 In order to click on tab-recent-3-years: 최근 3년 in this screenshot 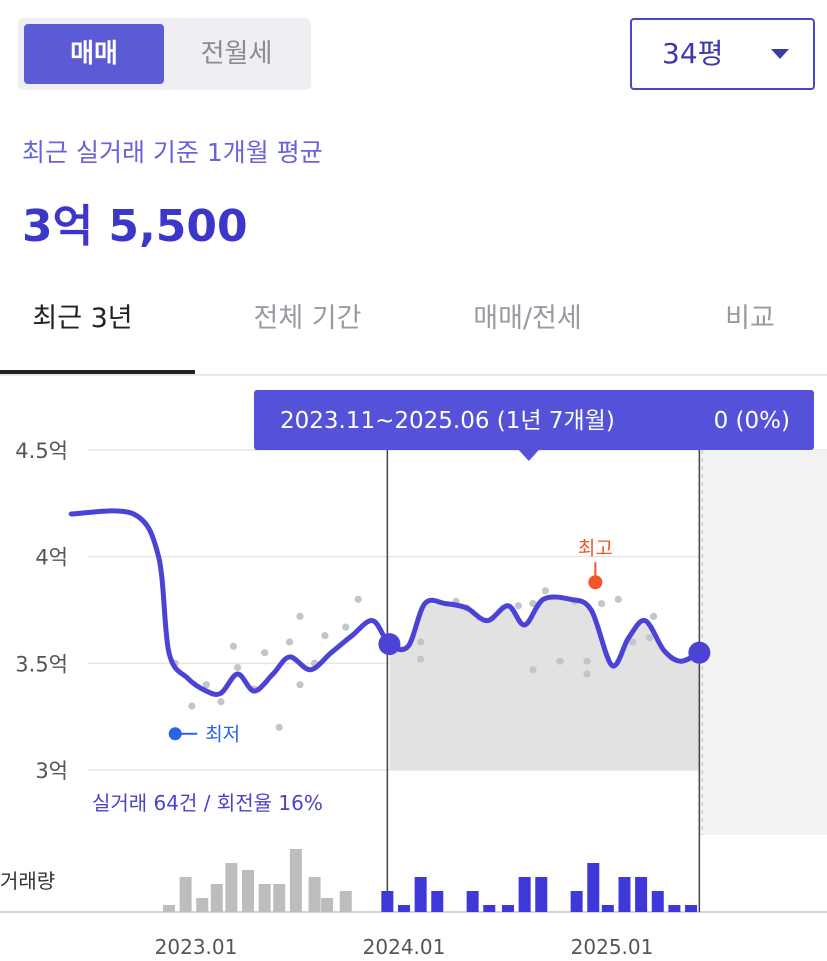, I will do `click(82, 318)`.